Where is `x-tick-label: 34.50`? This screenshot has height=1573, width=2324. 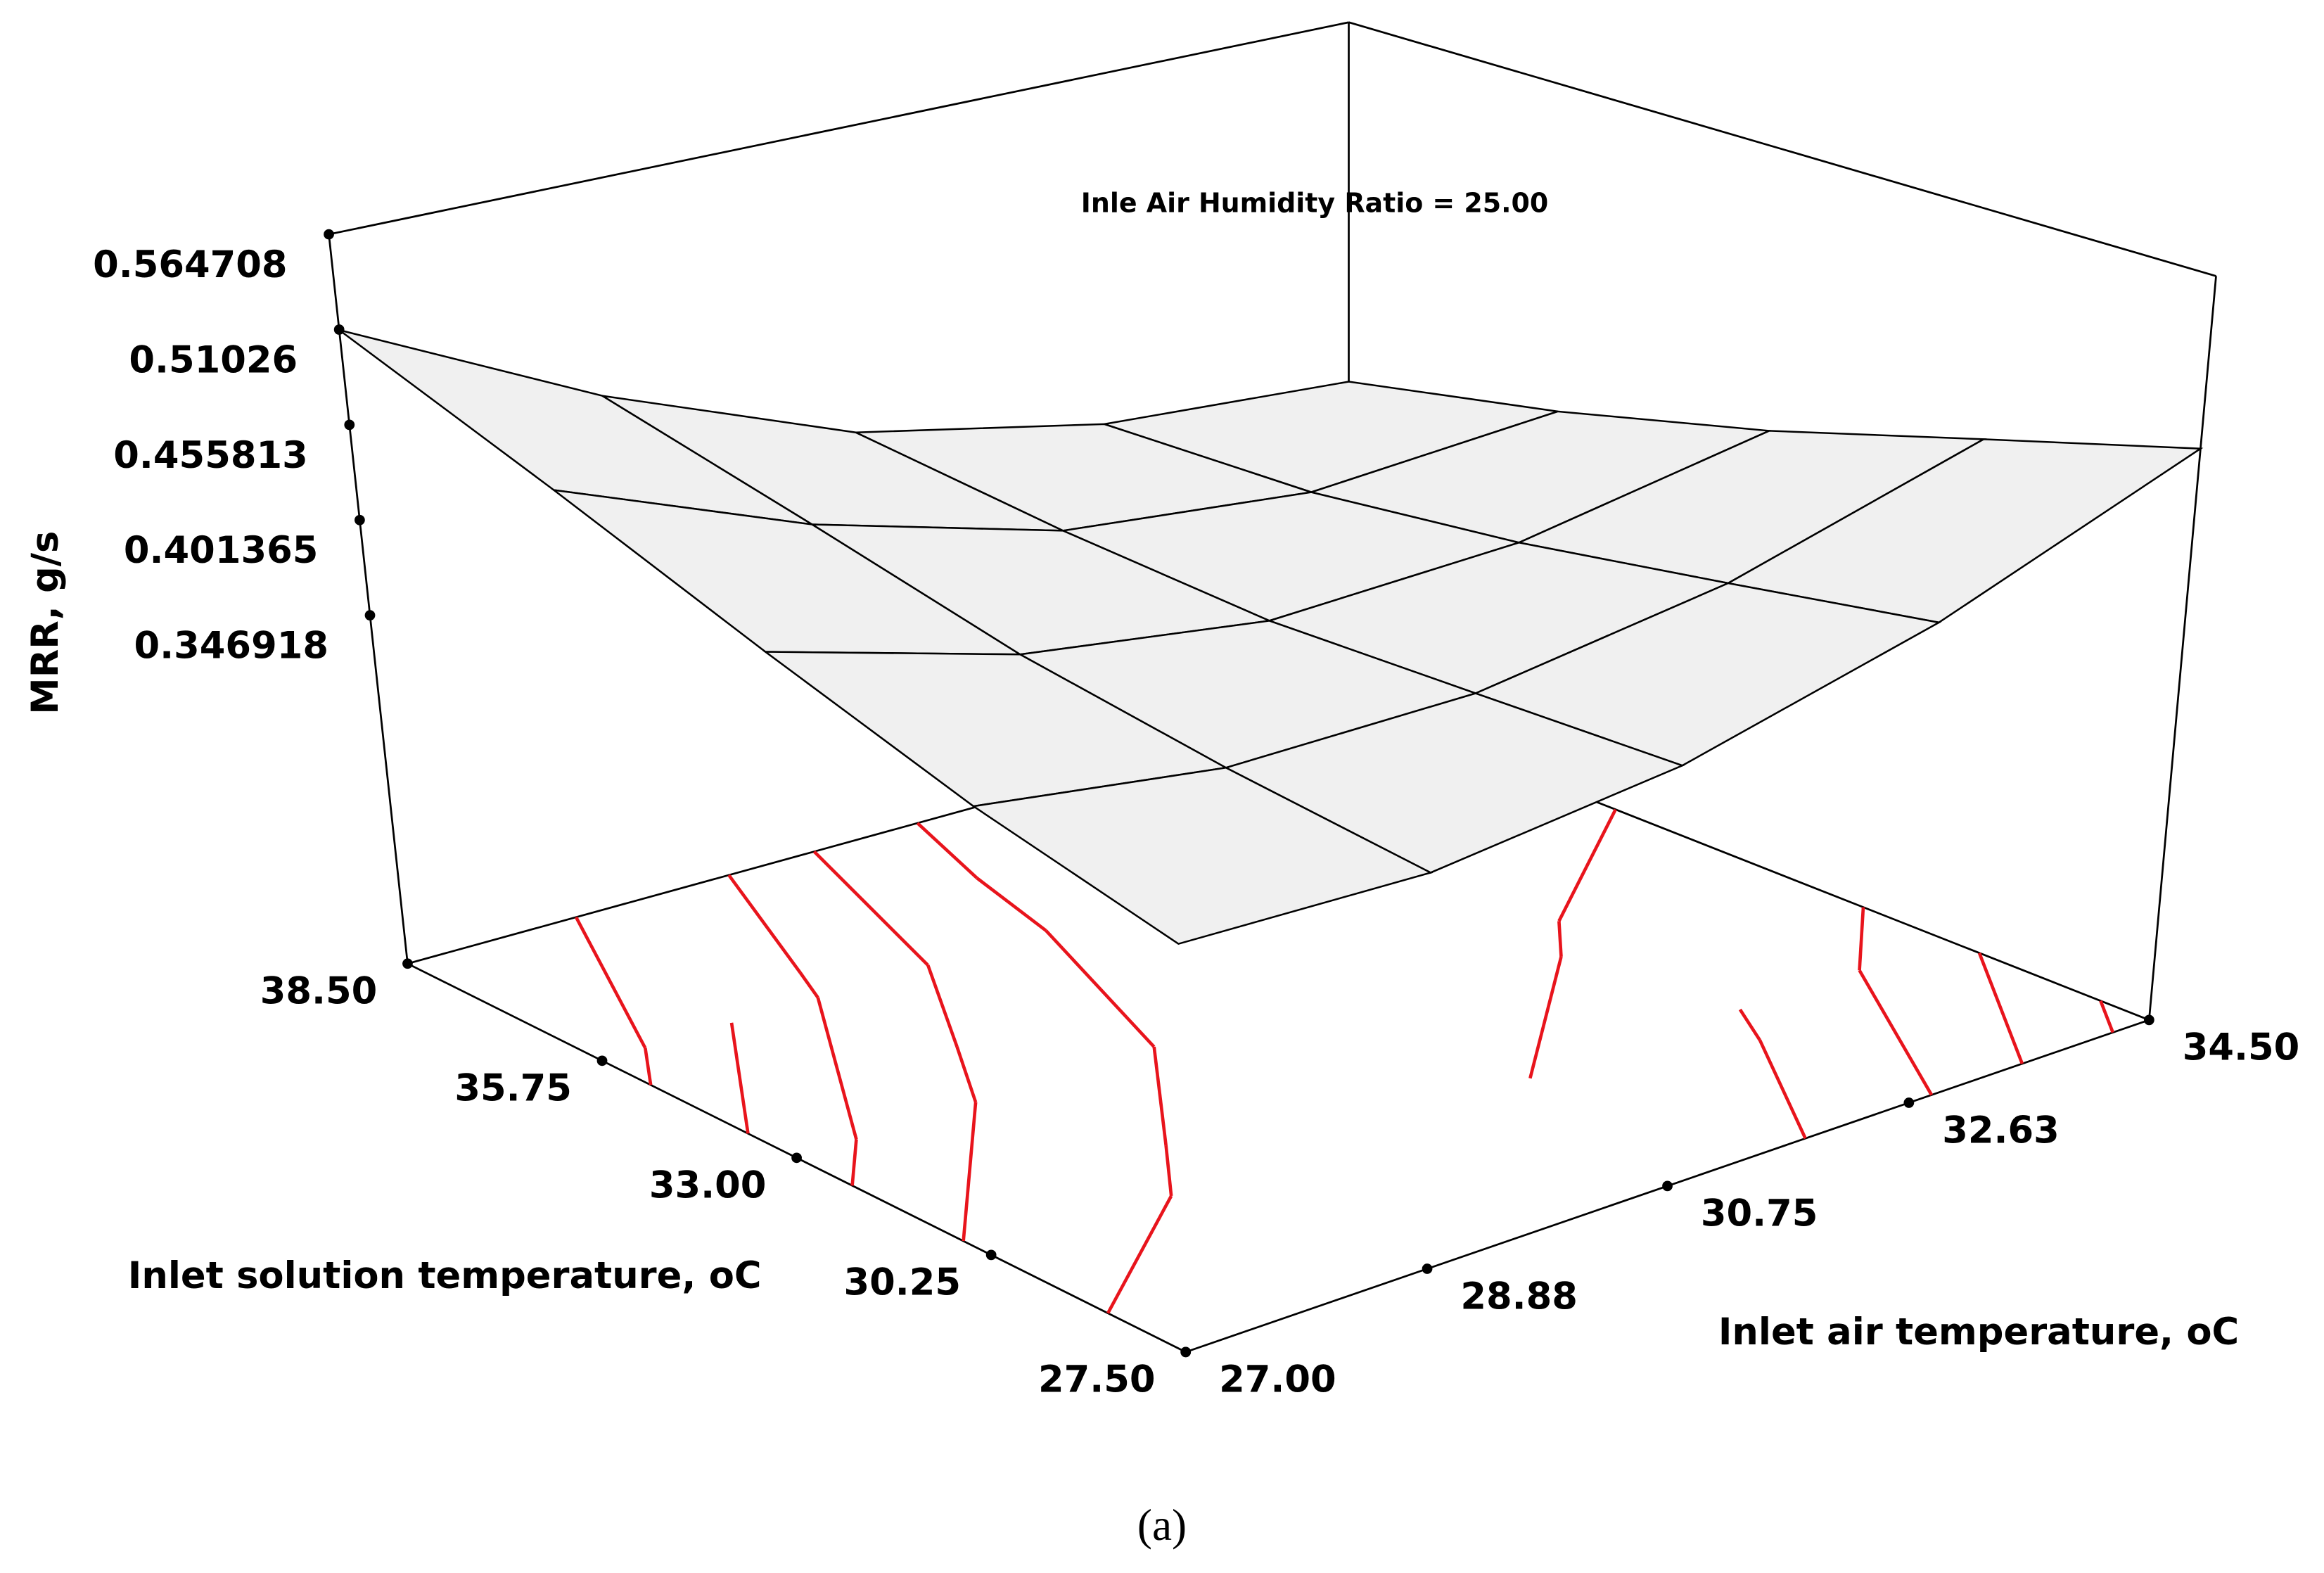 x-tick-label: 34.50 is located at coordinates (2241, 1047).